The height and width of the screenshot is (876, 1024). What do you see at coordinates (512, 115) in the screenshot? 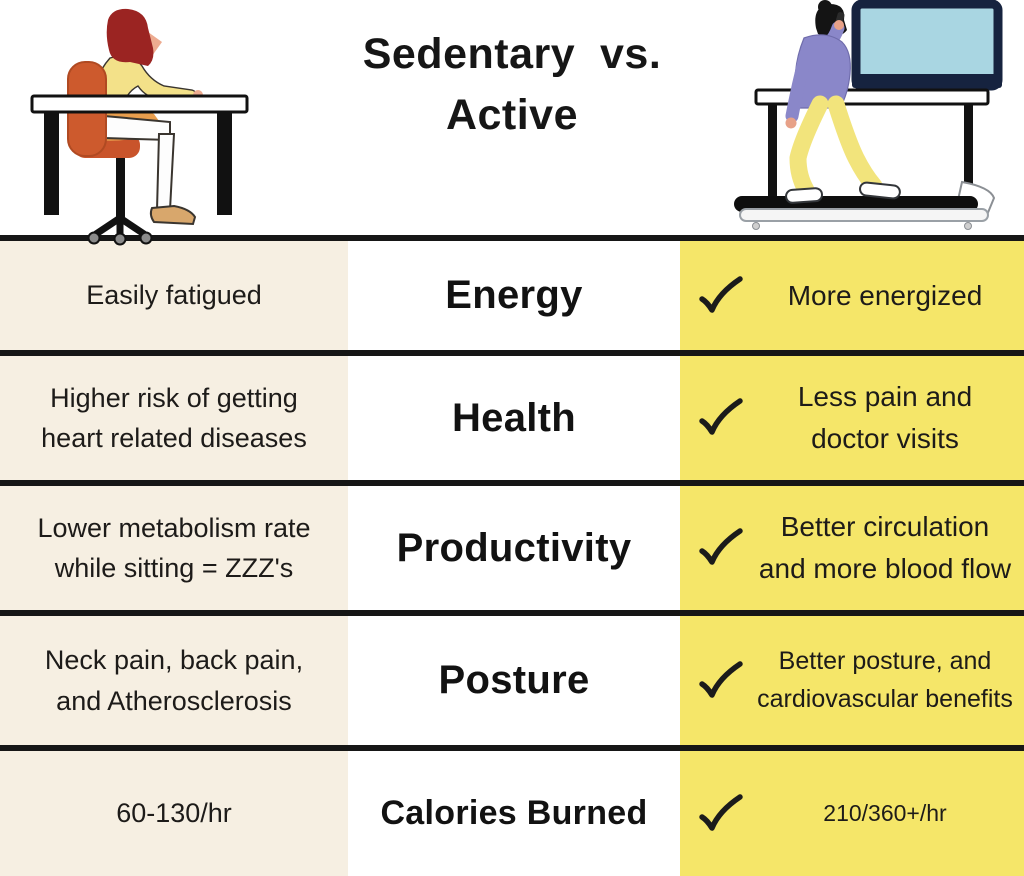
I see `title-line-2: Active` at bounding box center [512, 115].